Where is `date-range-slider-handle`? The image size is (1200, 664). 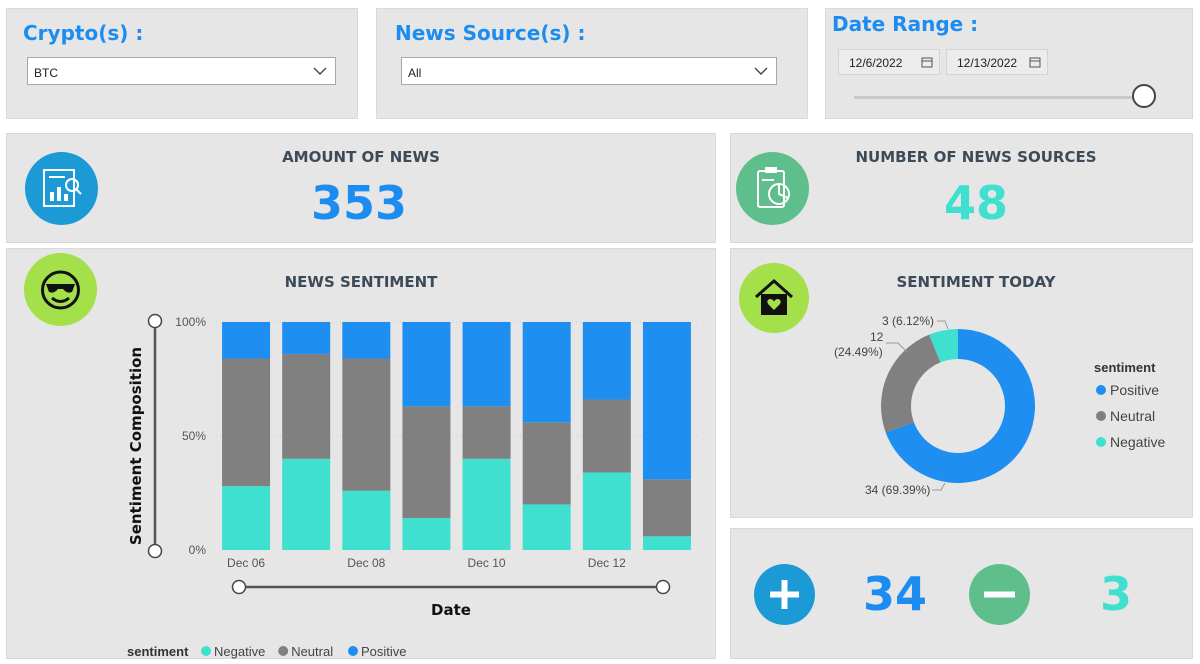 date-range-slider-handle is located at coordinates (1144, 96).